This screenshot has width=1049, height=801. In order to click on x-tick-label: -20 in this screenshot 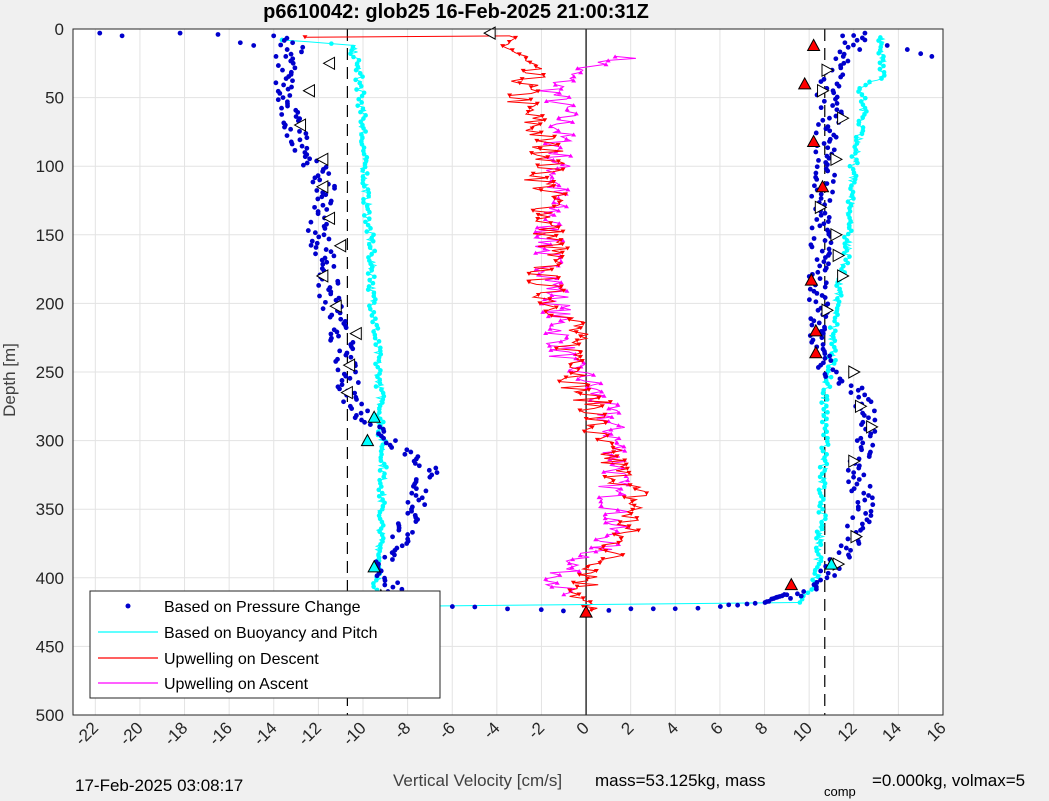, I will do `click(131, 733)`.